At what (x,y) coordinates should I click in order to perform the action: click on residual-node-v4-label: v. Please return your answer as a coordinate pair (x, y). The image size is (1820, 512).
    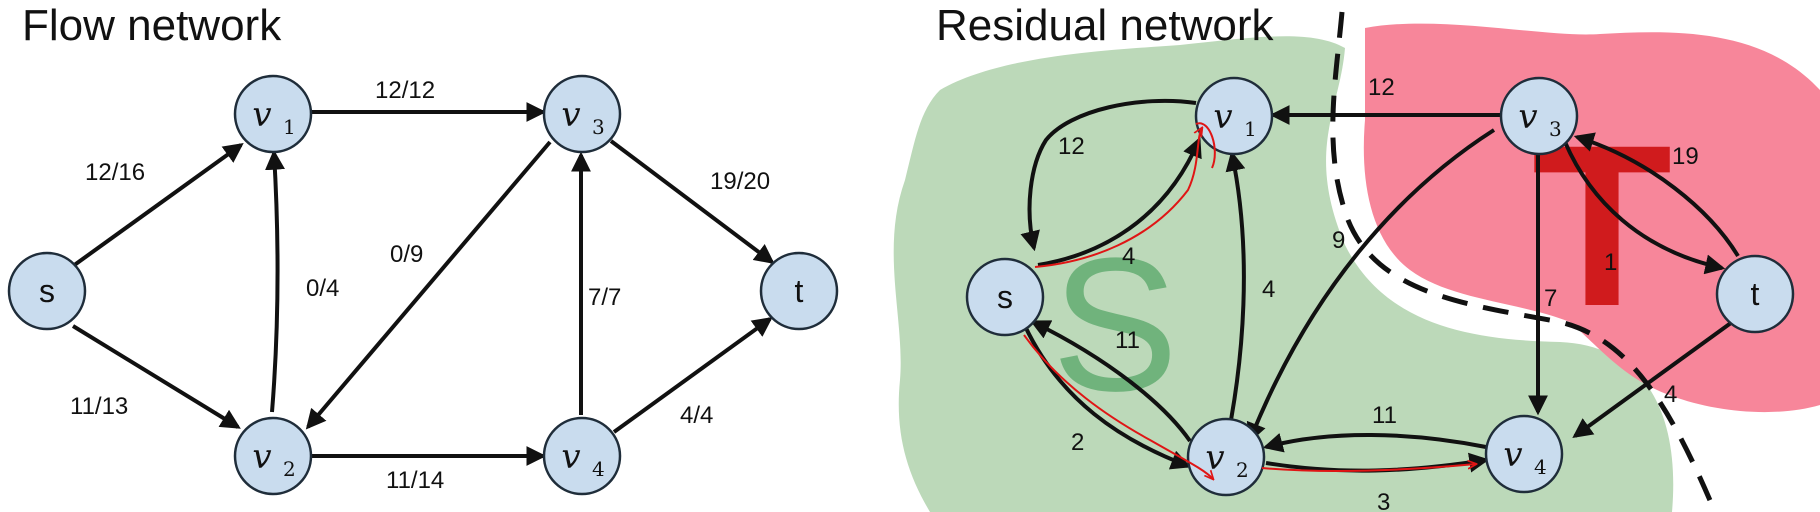
    Looking at the image, I should click on (1512, 455).